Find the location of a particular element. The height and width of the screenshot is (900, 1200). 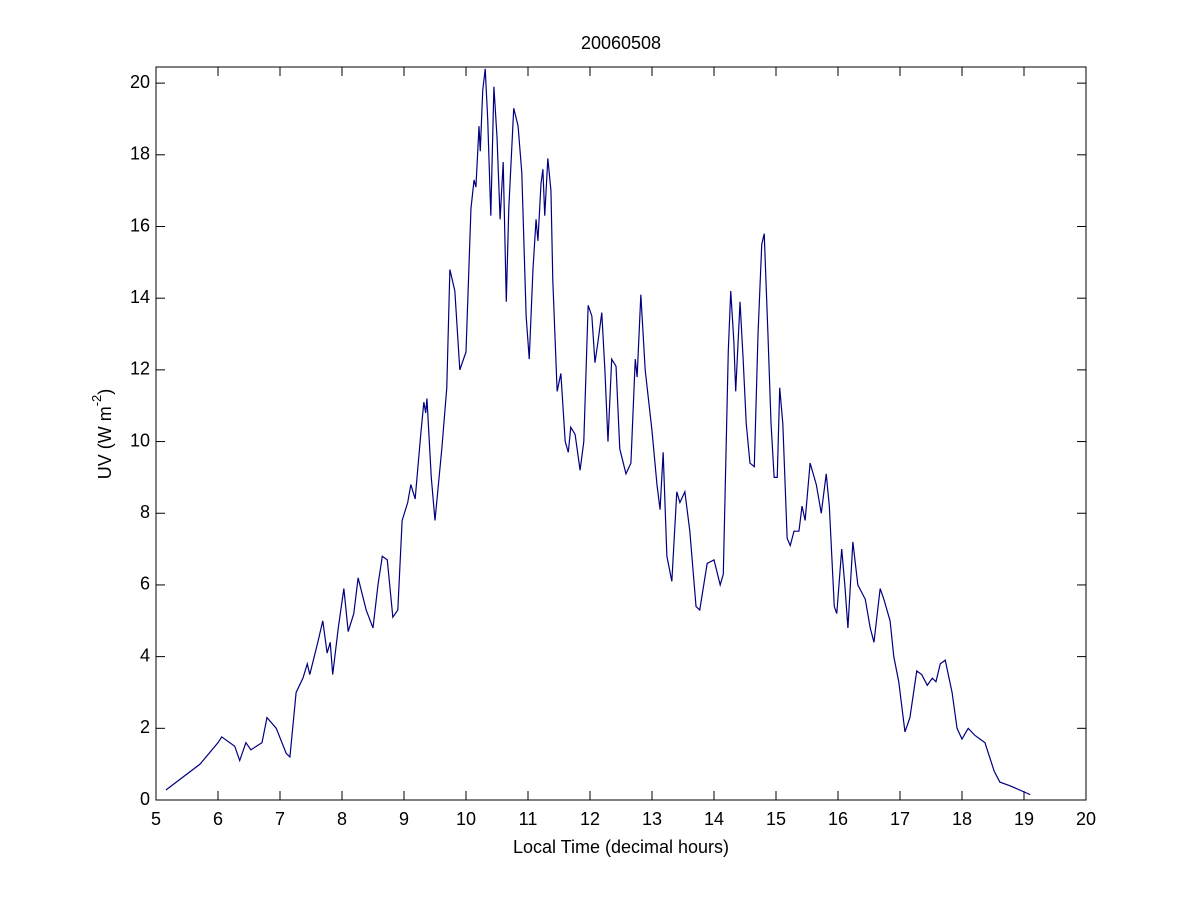

y-tick-label: 14 is located at coordinates (140, 297).